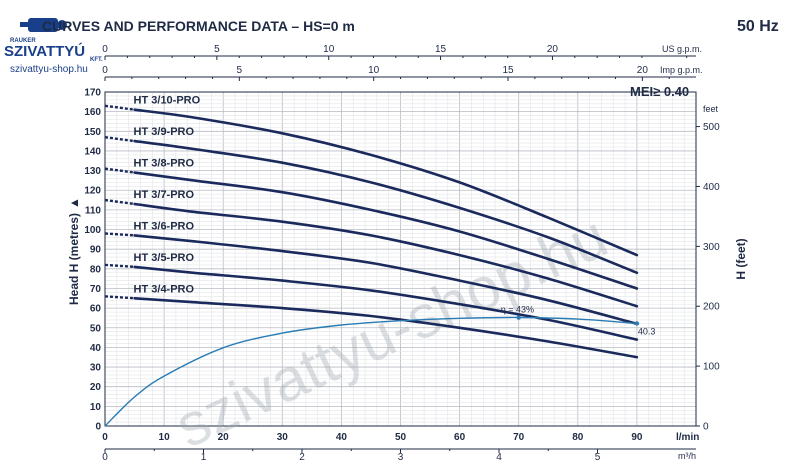 The image size is (800, 461). I want to click on y-left-axis-title: Head H (metres), so click(74, 259).